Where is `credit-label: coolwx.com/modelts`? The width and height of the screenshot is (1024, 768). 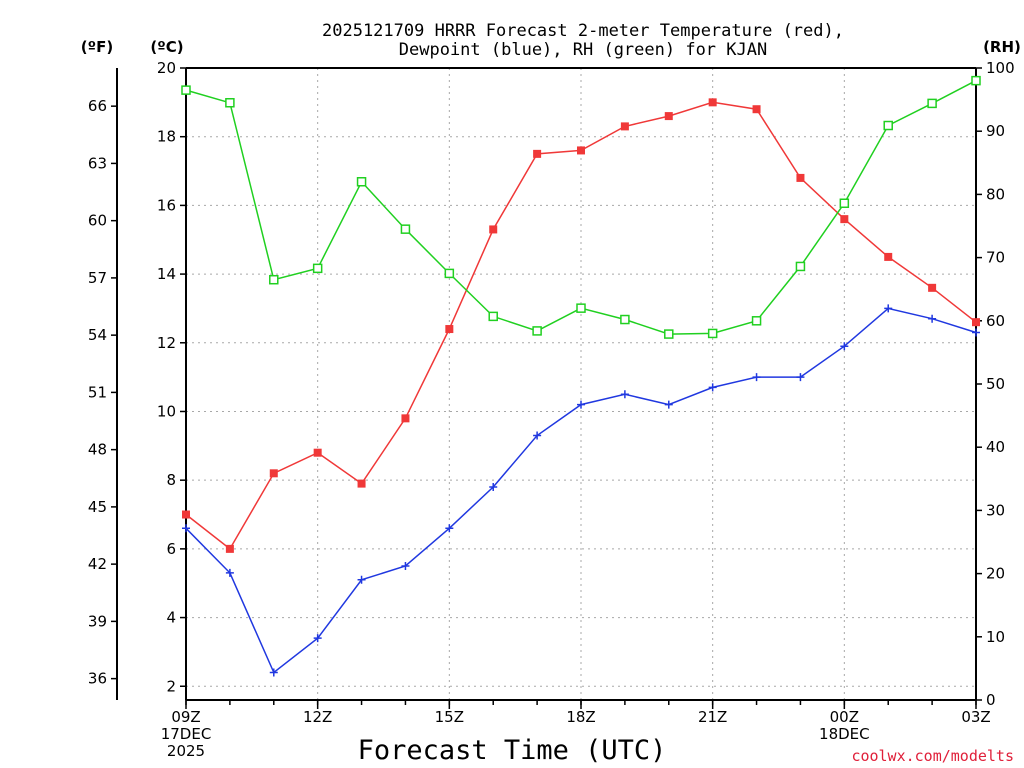 credit-label: coolwx.com/modelts is located at coordinates (932, 756).